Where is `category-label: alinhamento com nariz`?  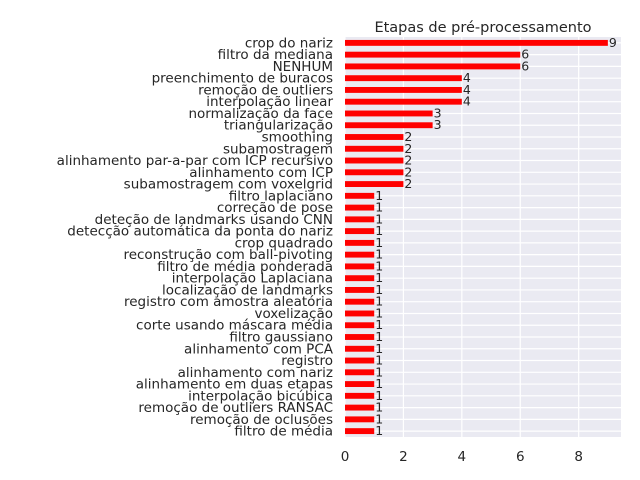
category-label: alinhamento com nariz is located at coordinates (255, 373).